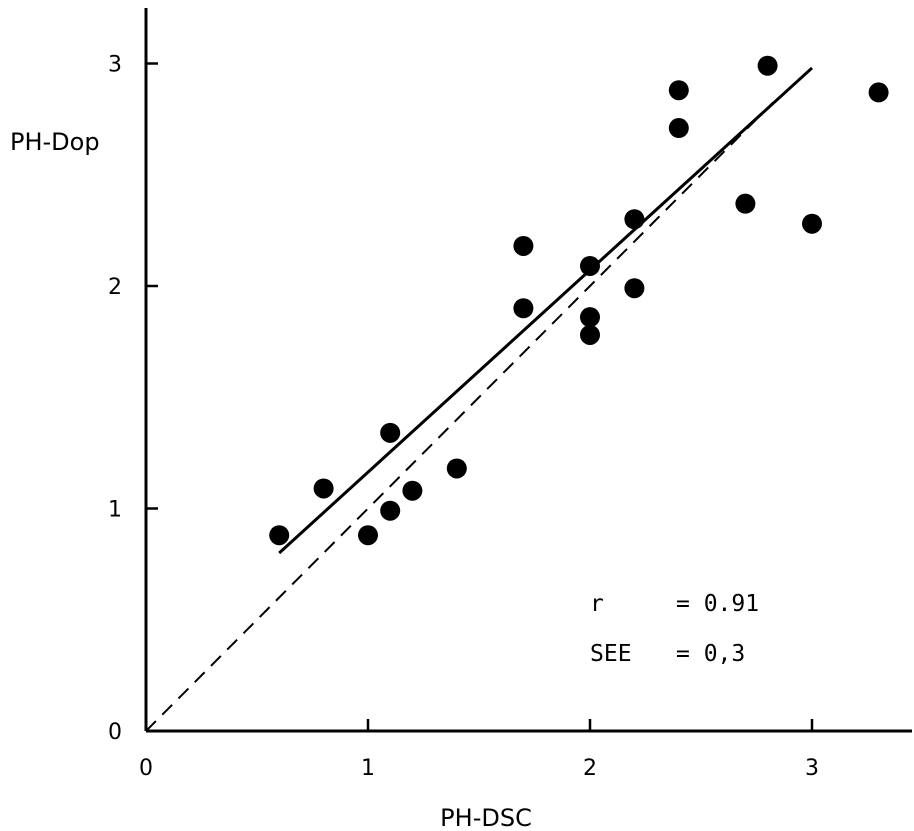 This screenshot has height=831, width=914. What do you see at coordinates (115, 287) in the screenshot?
I see `y-tick-label: 2` at bounding box center [115, 287].